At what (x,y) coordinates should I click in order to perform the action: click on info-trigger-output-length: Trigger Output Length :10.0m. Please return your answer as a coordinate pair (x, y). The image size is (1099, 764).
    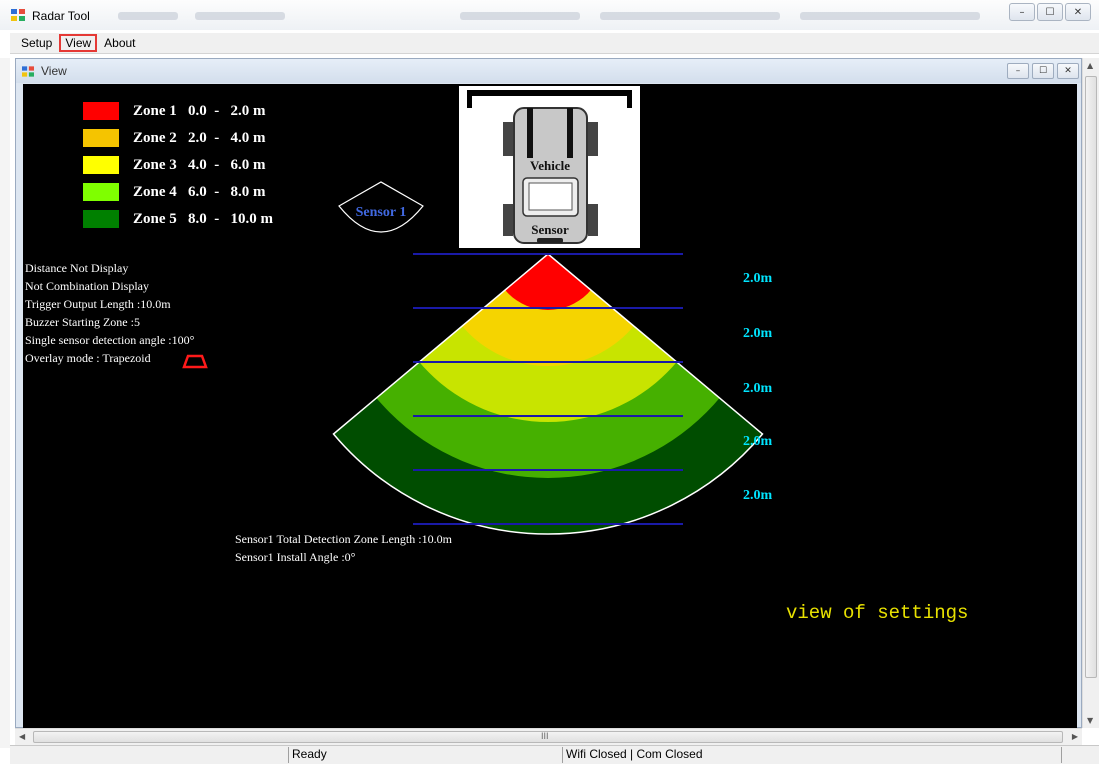
    Looking at the image, I should click on (98, 304).